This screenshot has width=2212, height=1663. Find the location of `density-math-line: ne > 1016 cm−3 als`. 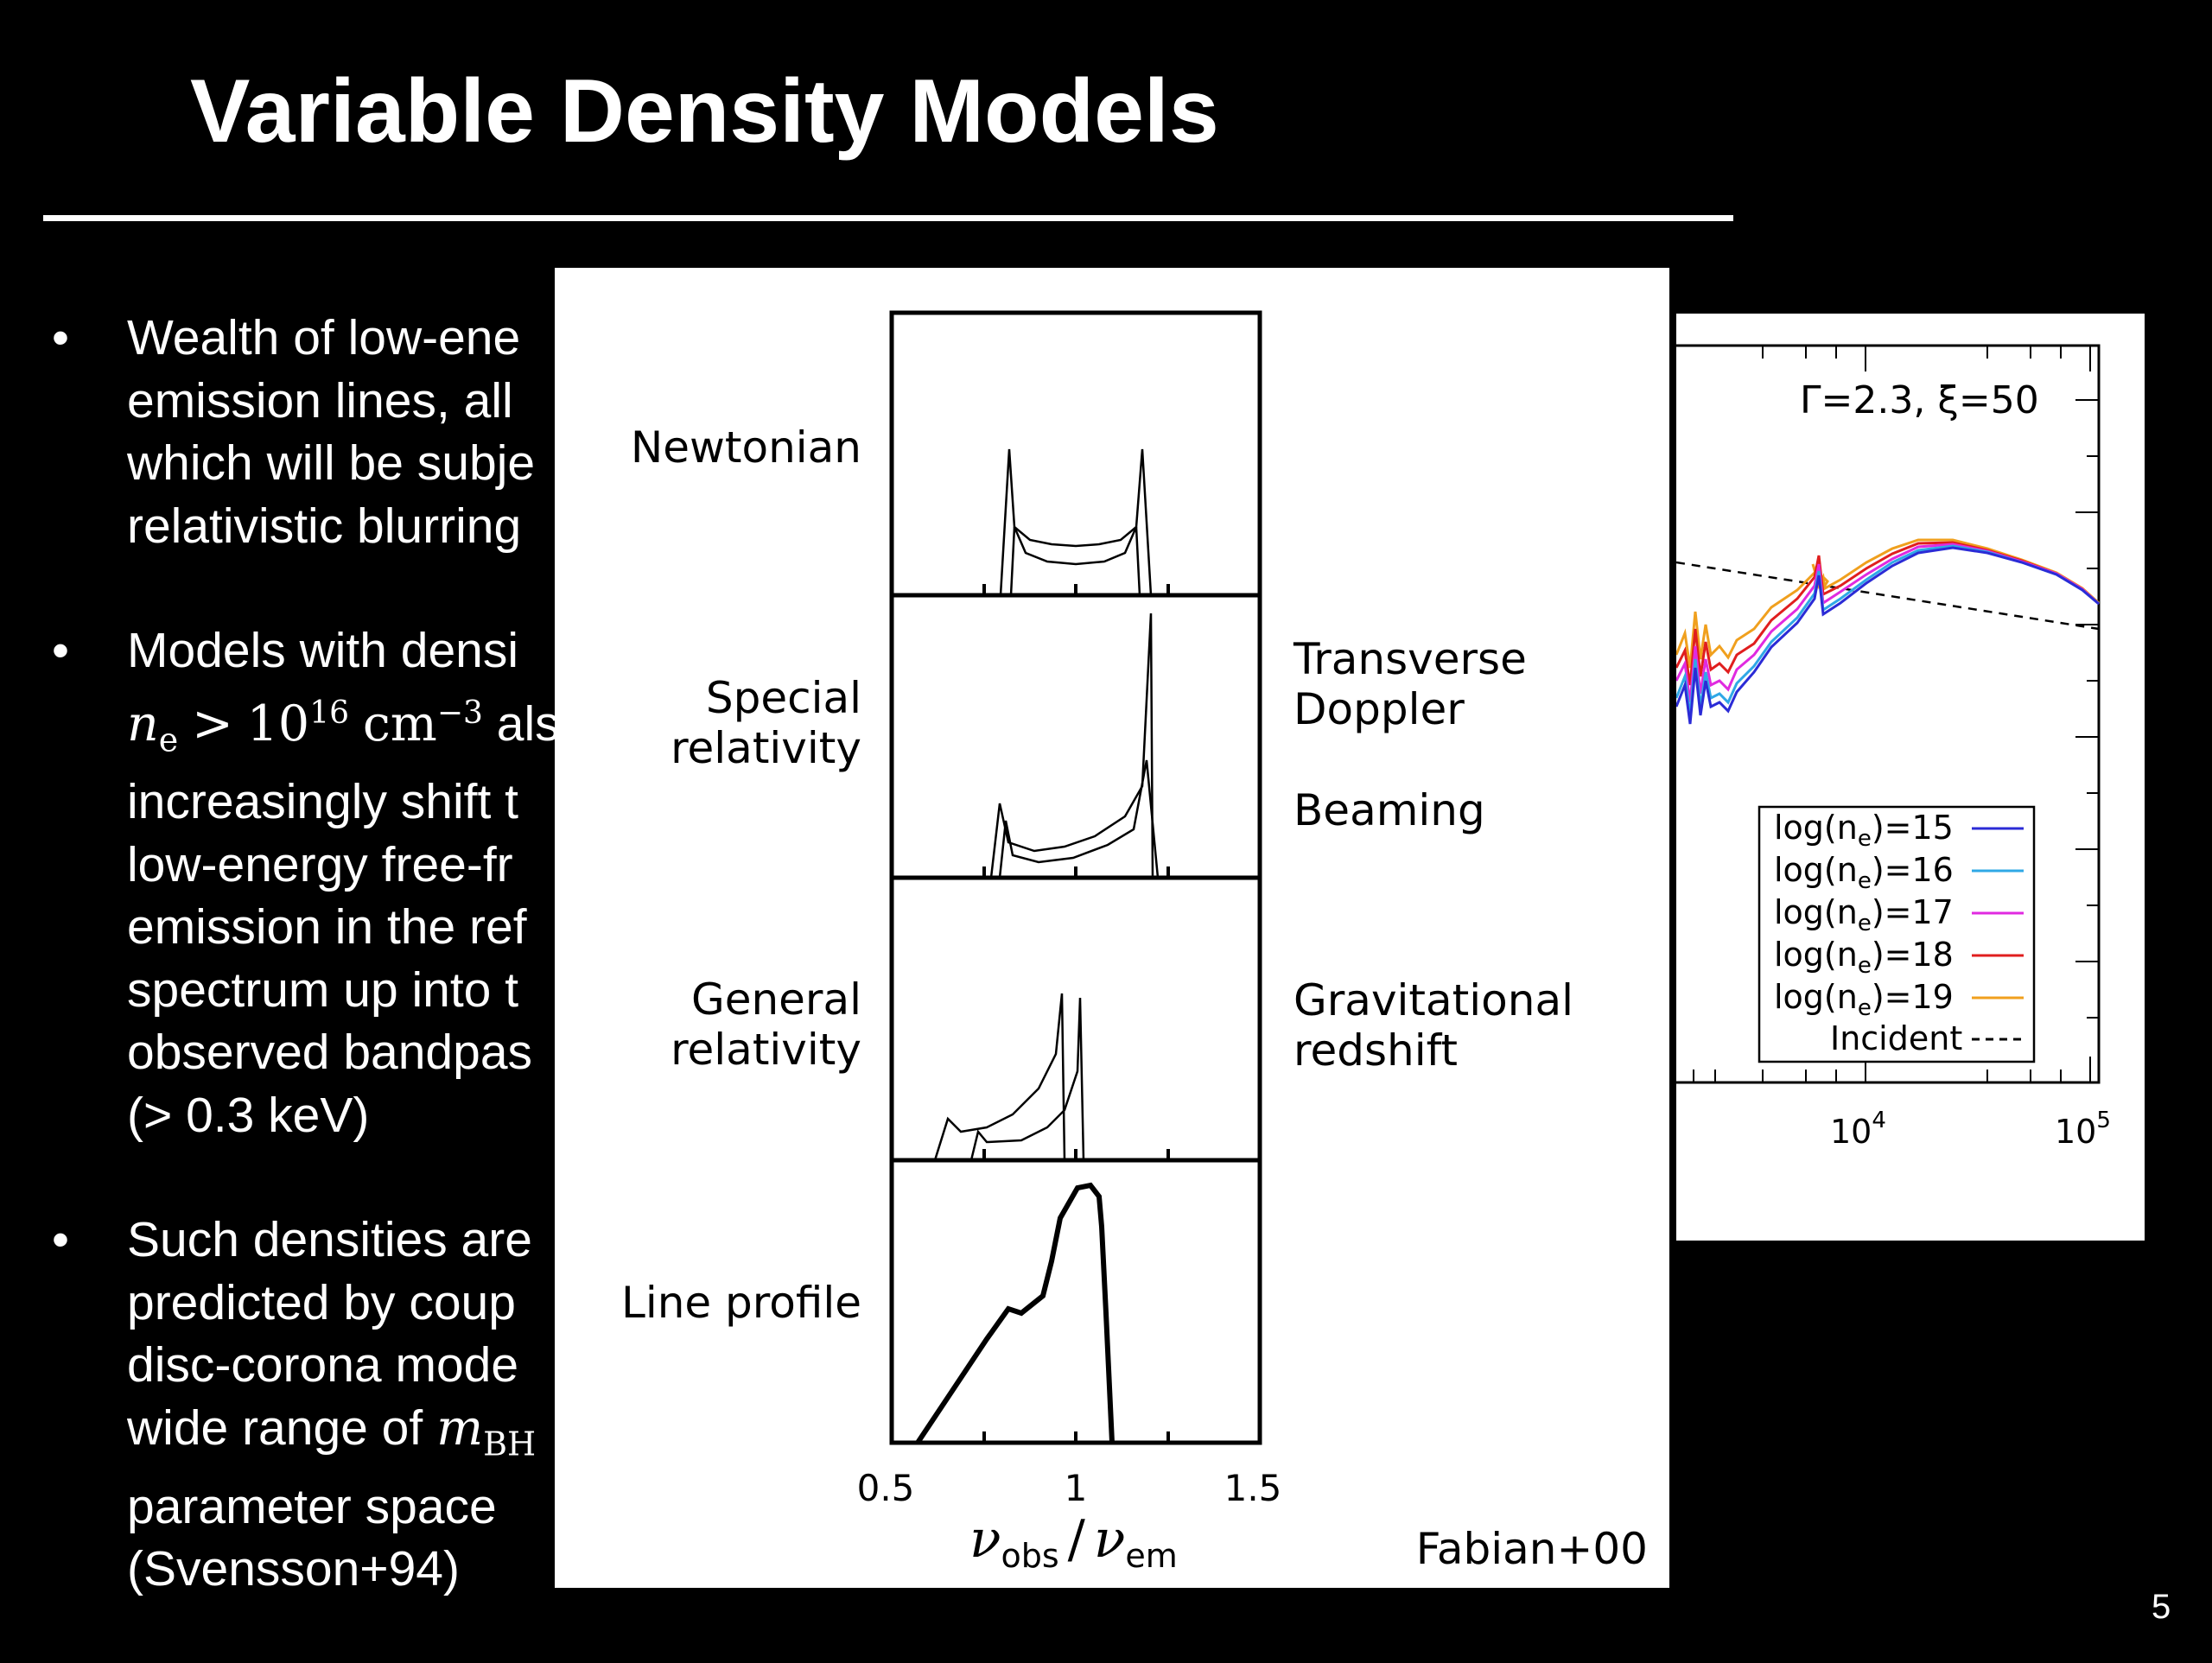

density-math-line: ne > 1016 cm−3 als is located at coordinates (348, 727).